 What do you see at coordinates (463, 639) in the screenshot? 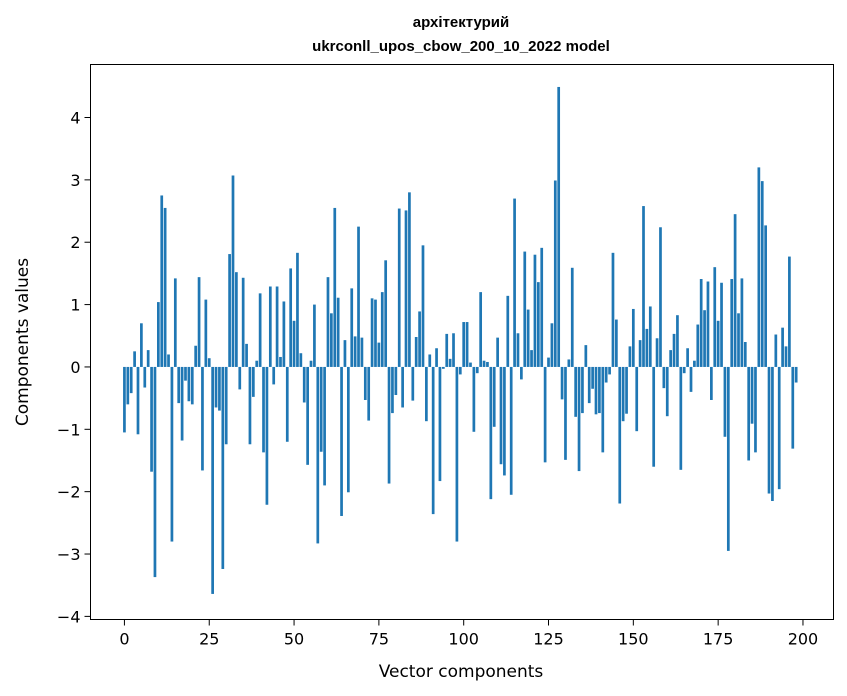
I see `x-tick-label: 100` at bounding box center [463, 639].